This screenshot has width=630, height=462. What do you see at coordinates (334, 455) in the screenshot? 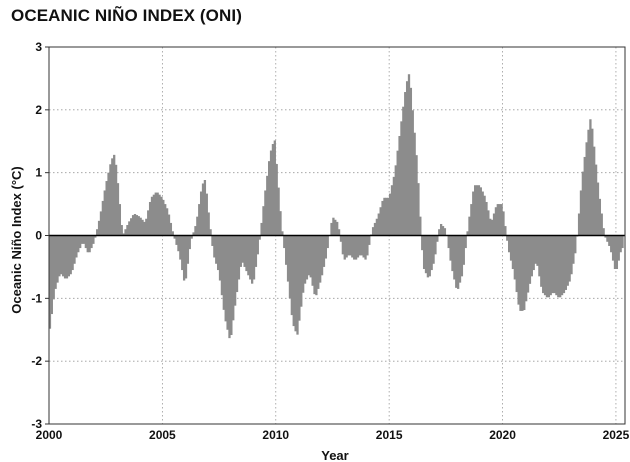
I see `x-axis-label: Year` at bounding box center [334, 455].